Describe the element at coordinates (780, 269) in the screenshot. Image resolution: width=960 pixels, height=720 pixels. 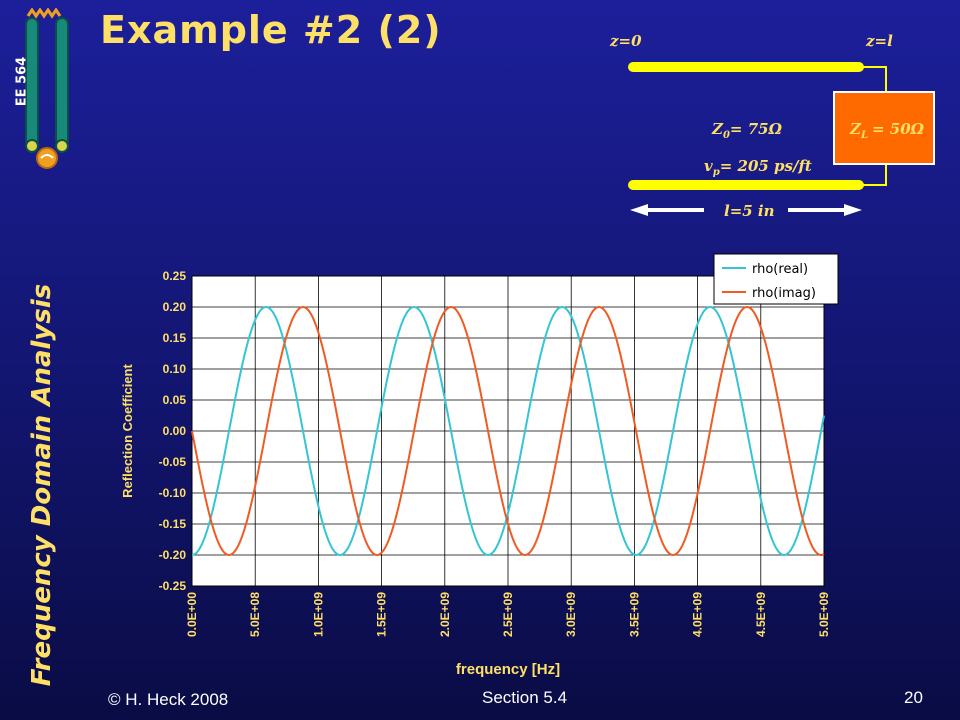
I see `legend-label-real: rho(real)` at that location.